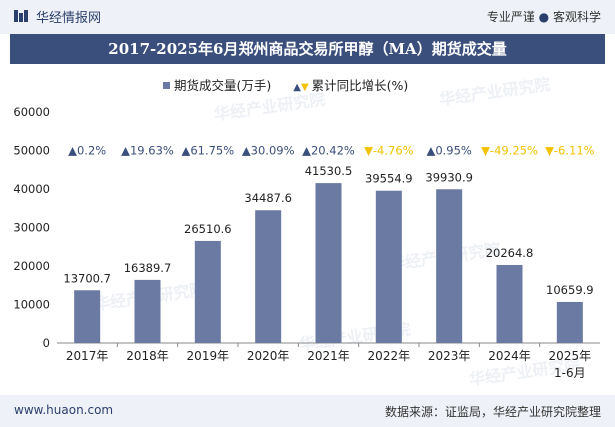 This screenshot has width=615, height=427. Describe the element at coordinates (268, 356) in the screenshot. I see `x-tick-label: 2020年` at that location.